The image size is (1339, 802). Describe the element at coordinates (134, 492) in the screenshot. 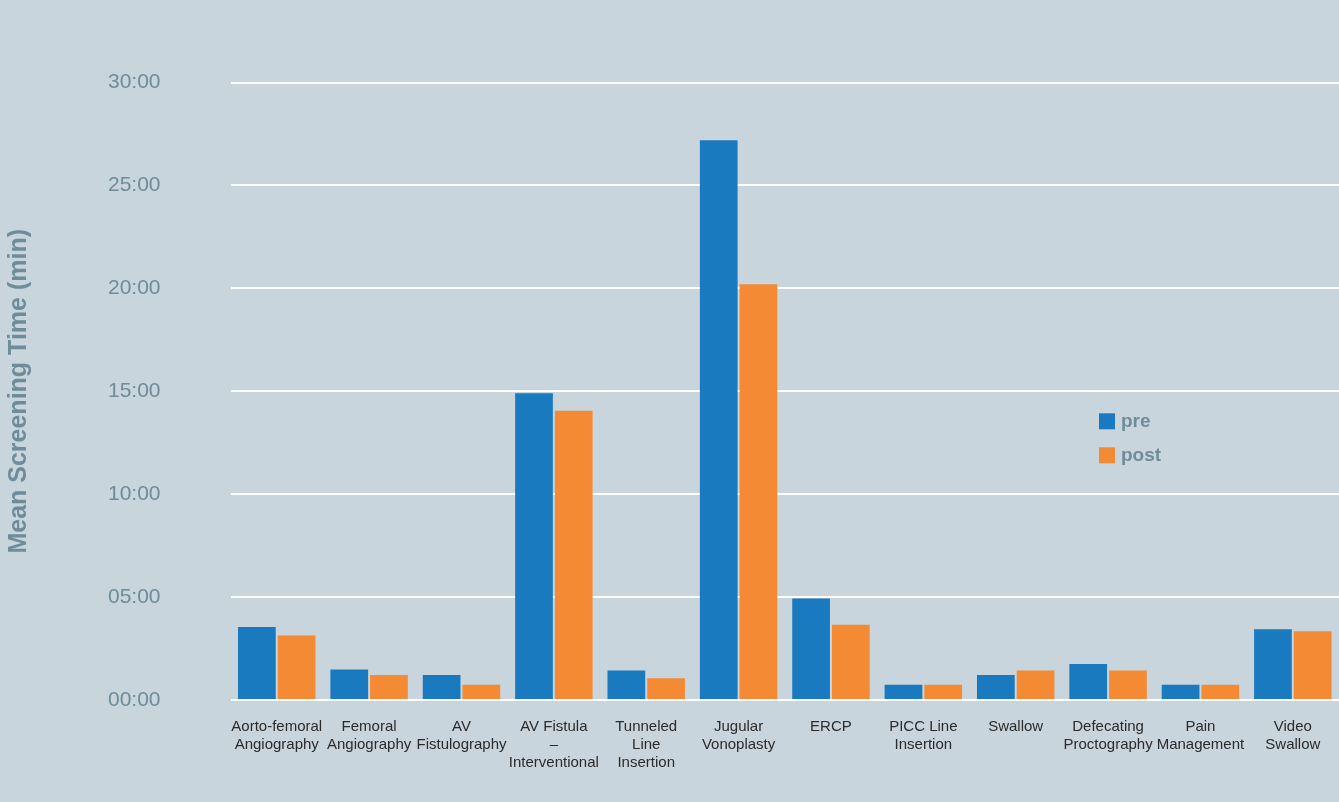

I see `y-tick-label: 10:00` at that location.